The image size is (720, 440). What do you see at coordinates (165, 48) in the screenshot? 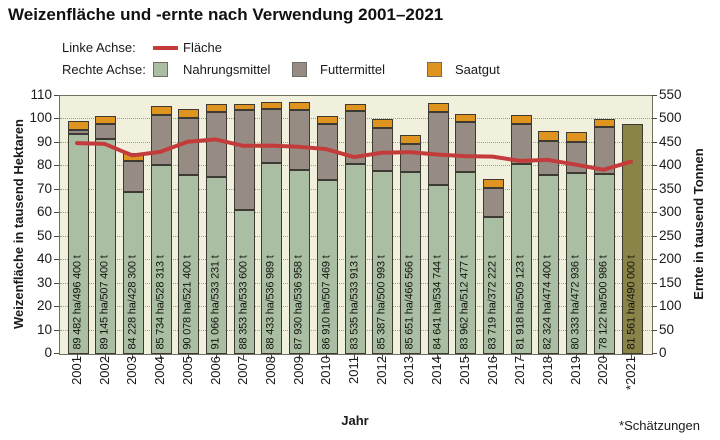
I see `flaeche-line-swatch-icon` at bounding box center [165, 48].